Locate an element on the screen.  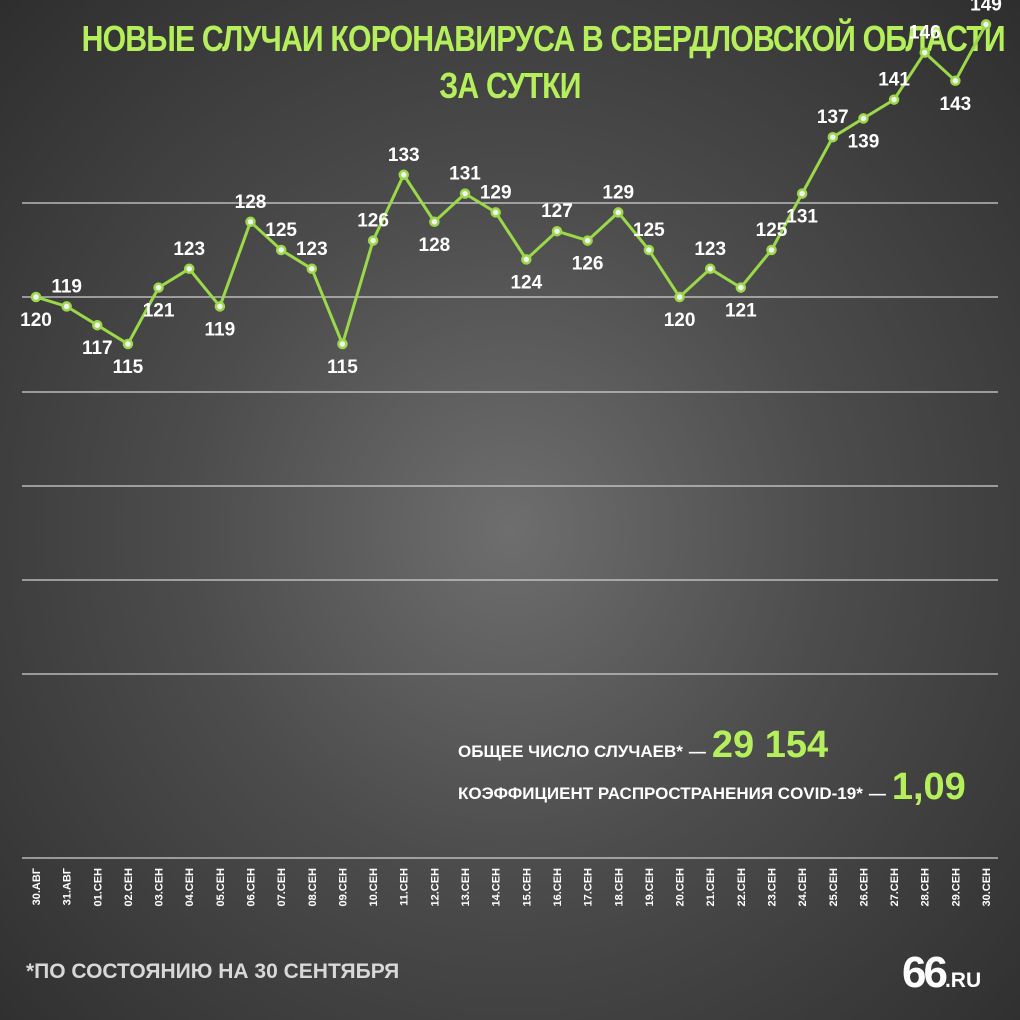
data-label: 121 is located at coordinates (159, 311).